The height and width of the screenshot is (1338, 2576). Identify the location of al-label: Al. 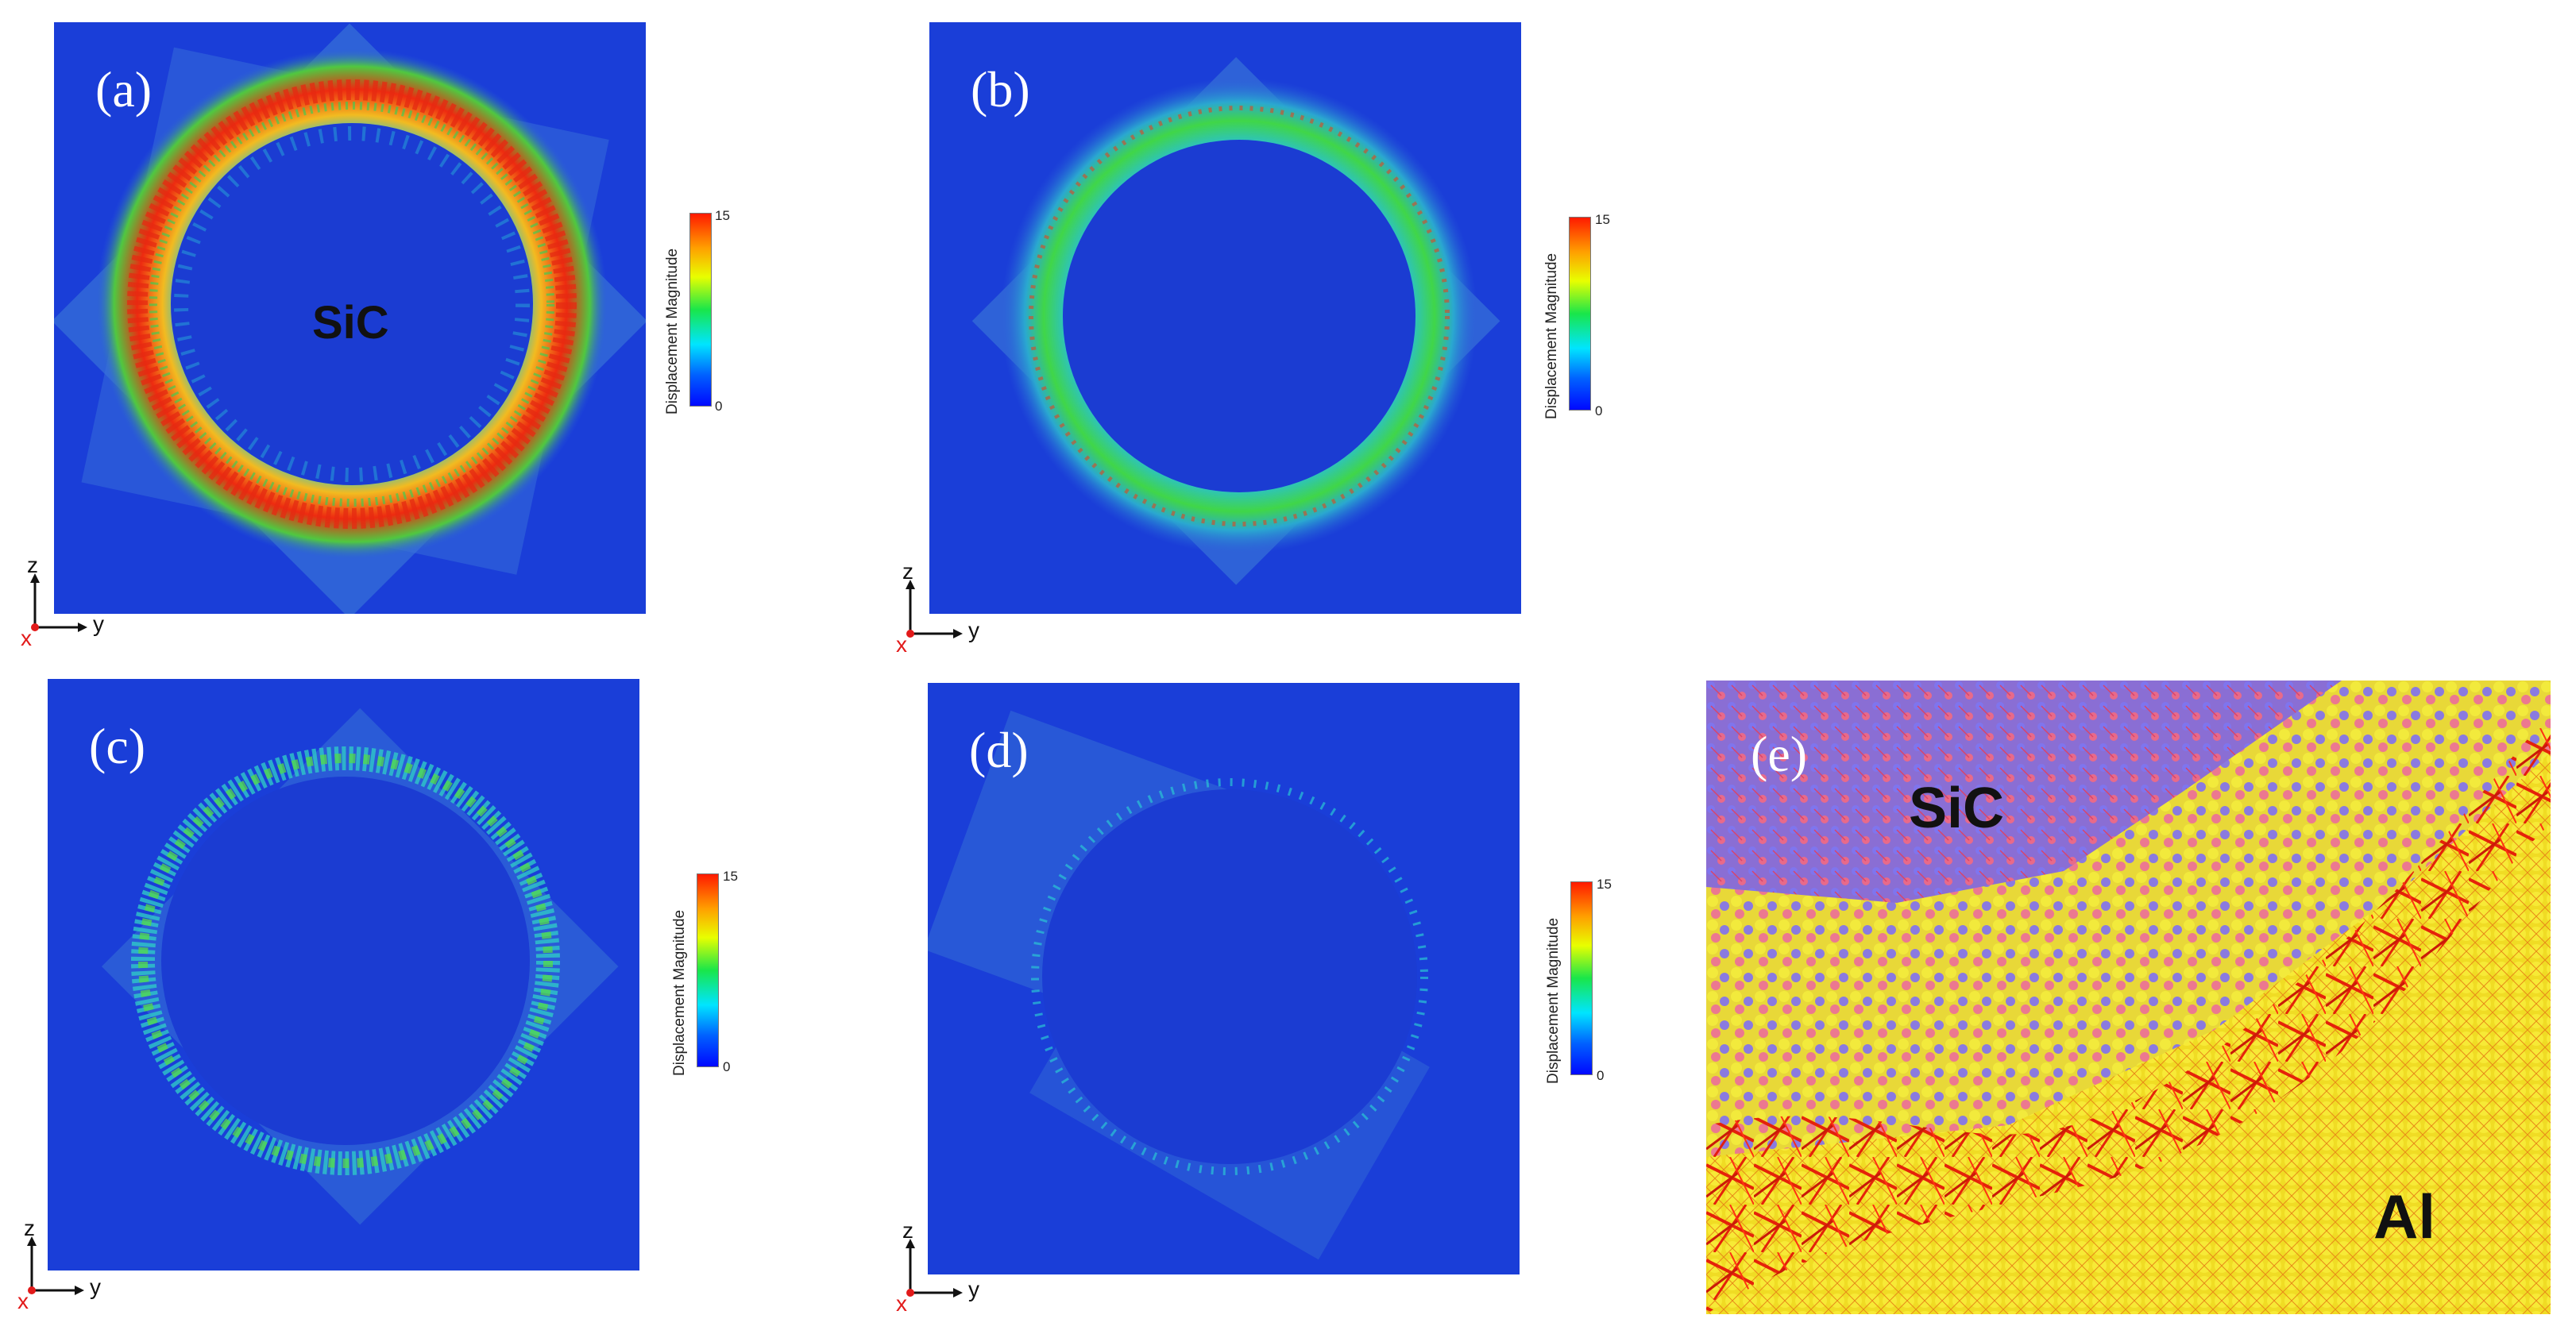
(2404, 1216).